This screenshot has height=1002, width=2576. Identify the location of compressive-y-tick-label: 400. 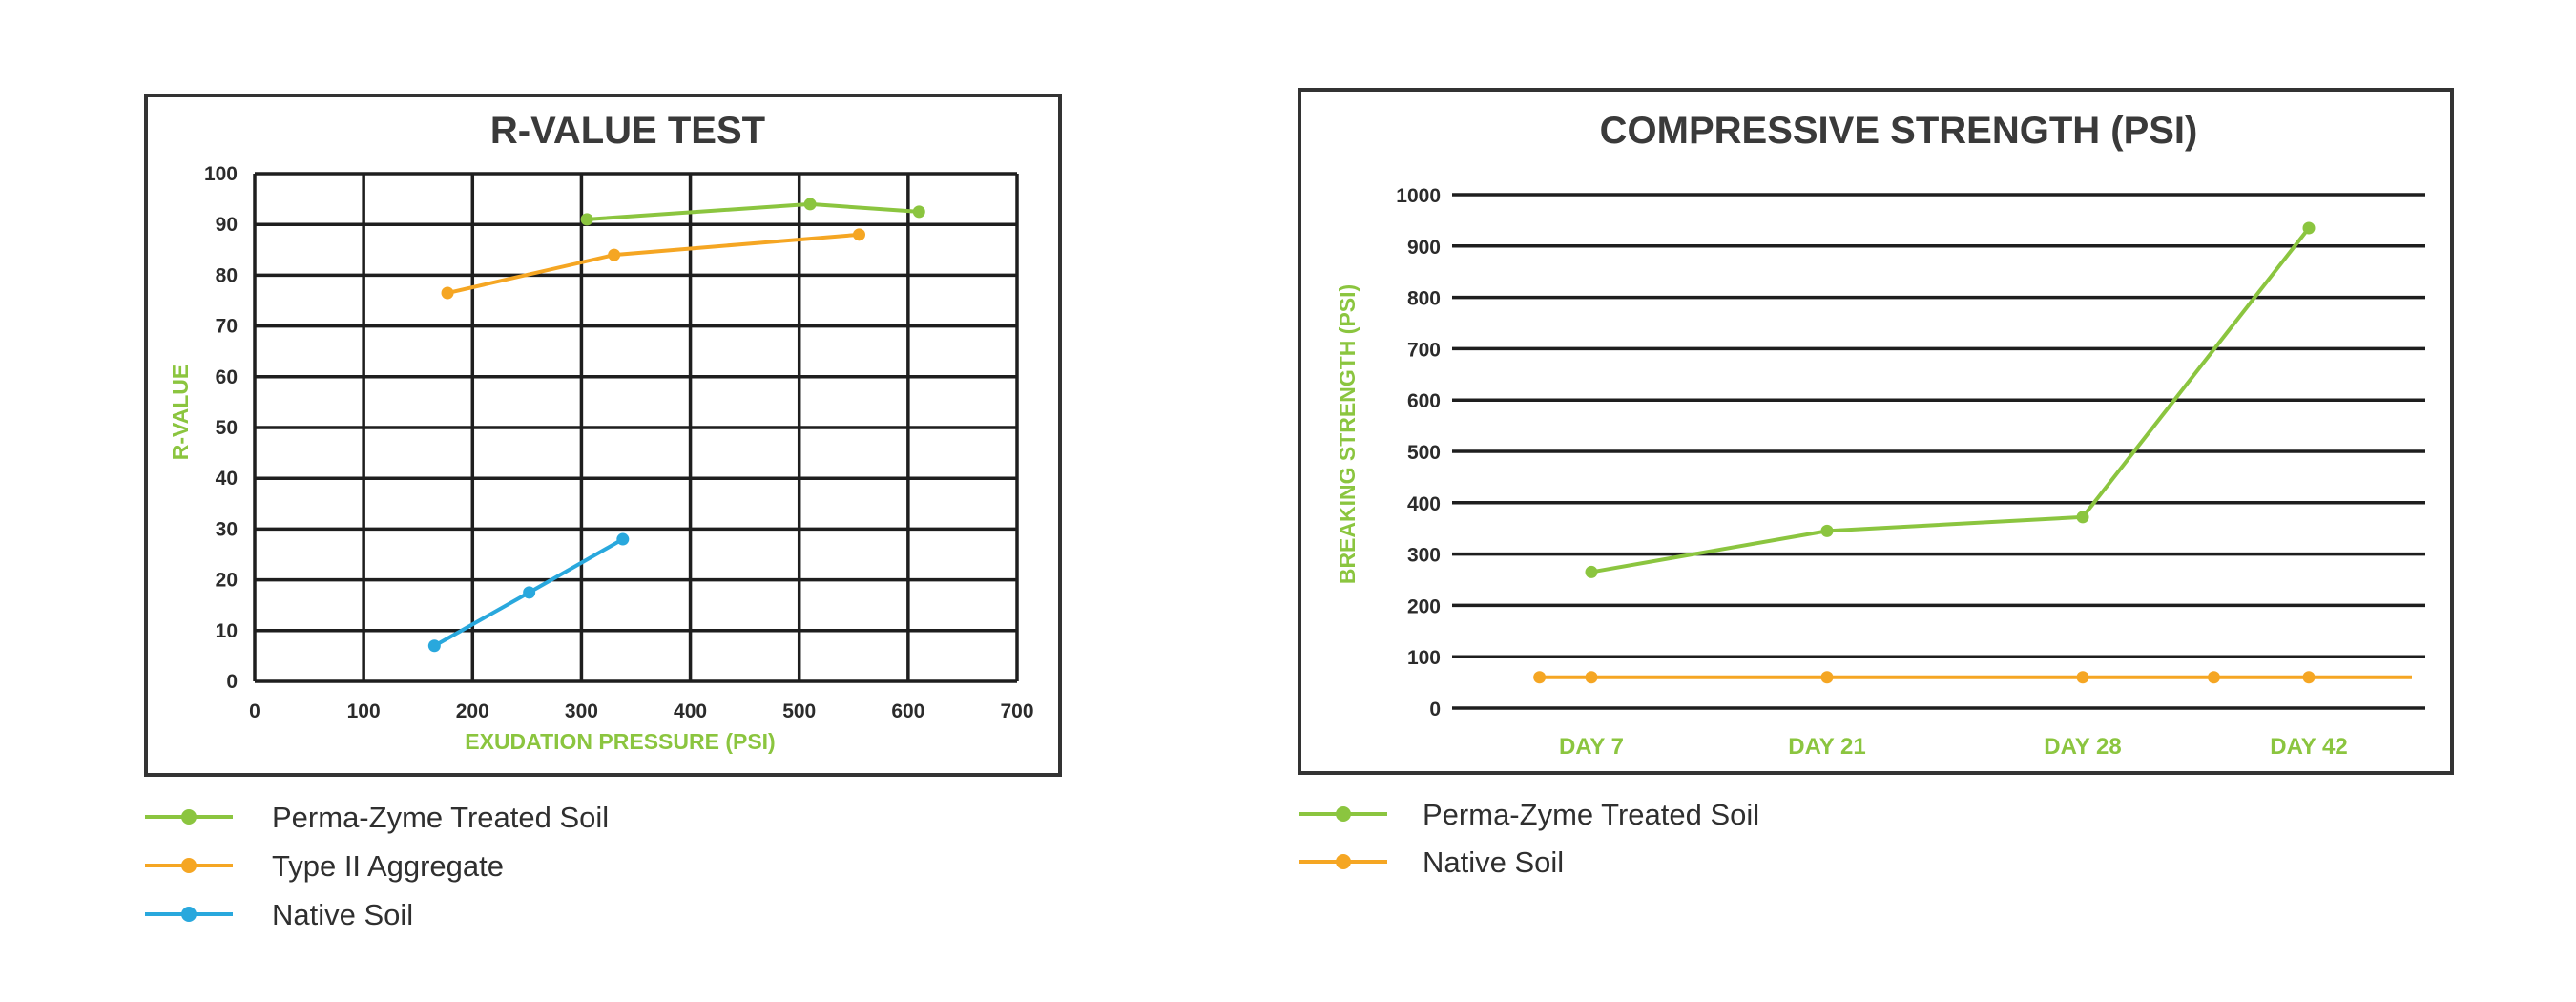
(1424, 504).